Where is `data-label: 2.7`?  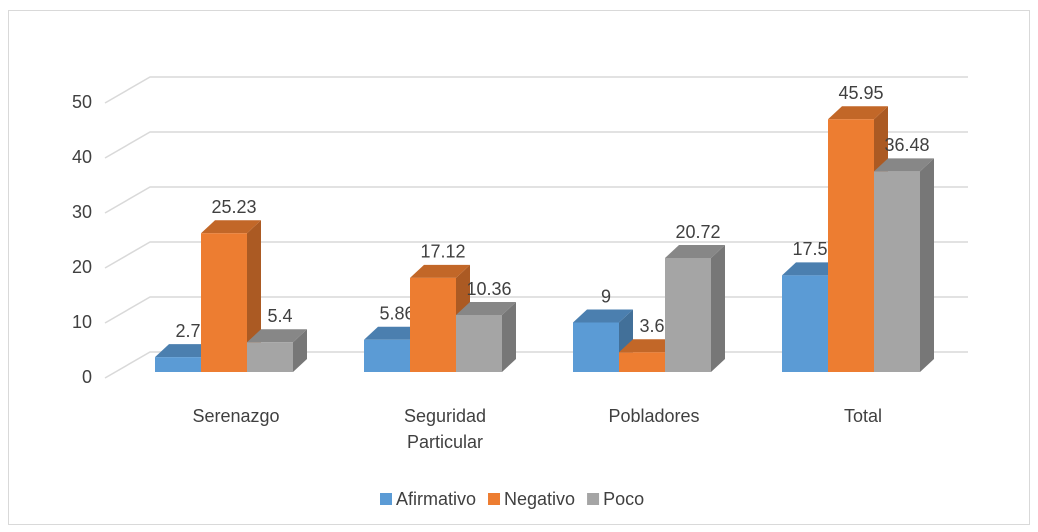
data-label: 2.7 is located at coordinates (187, 331).